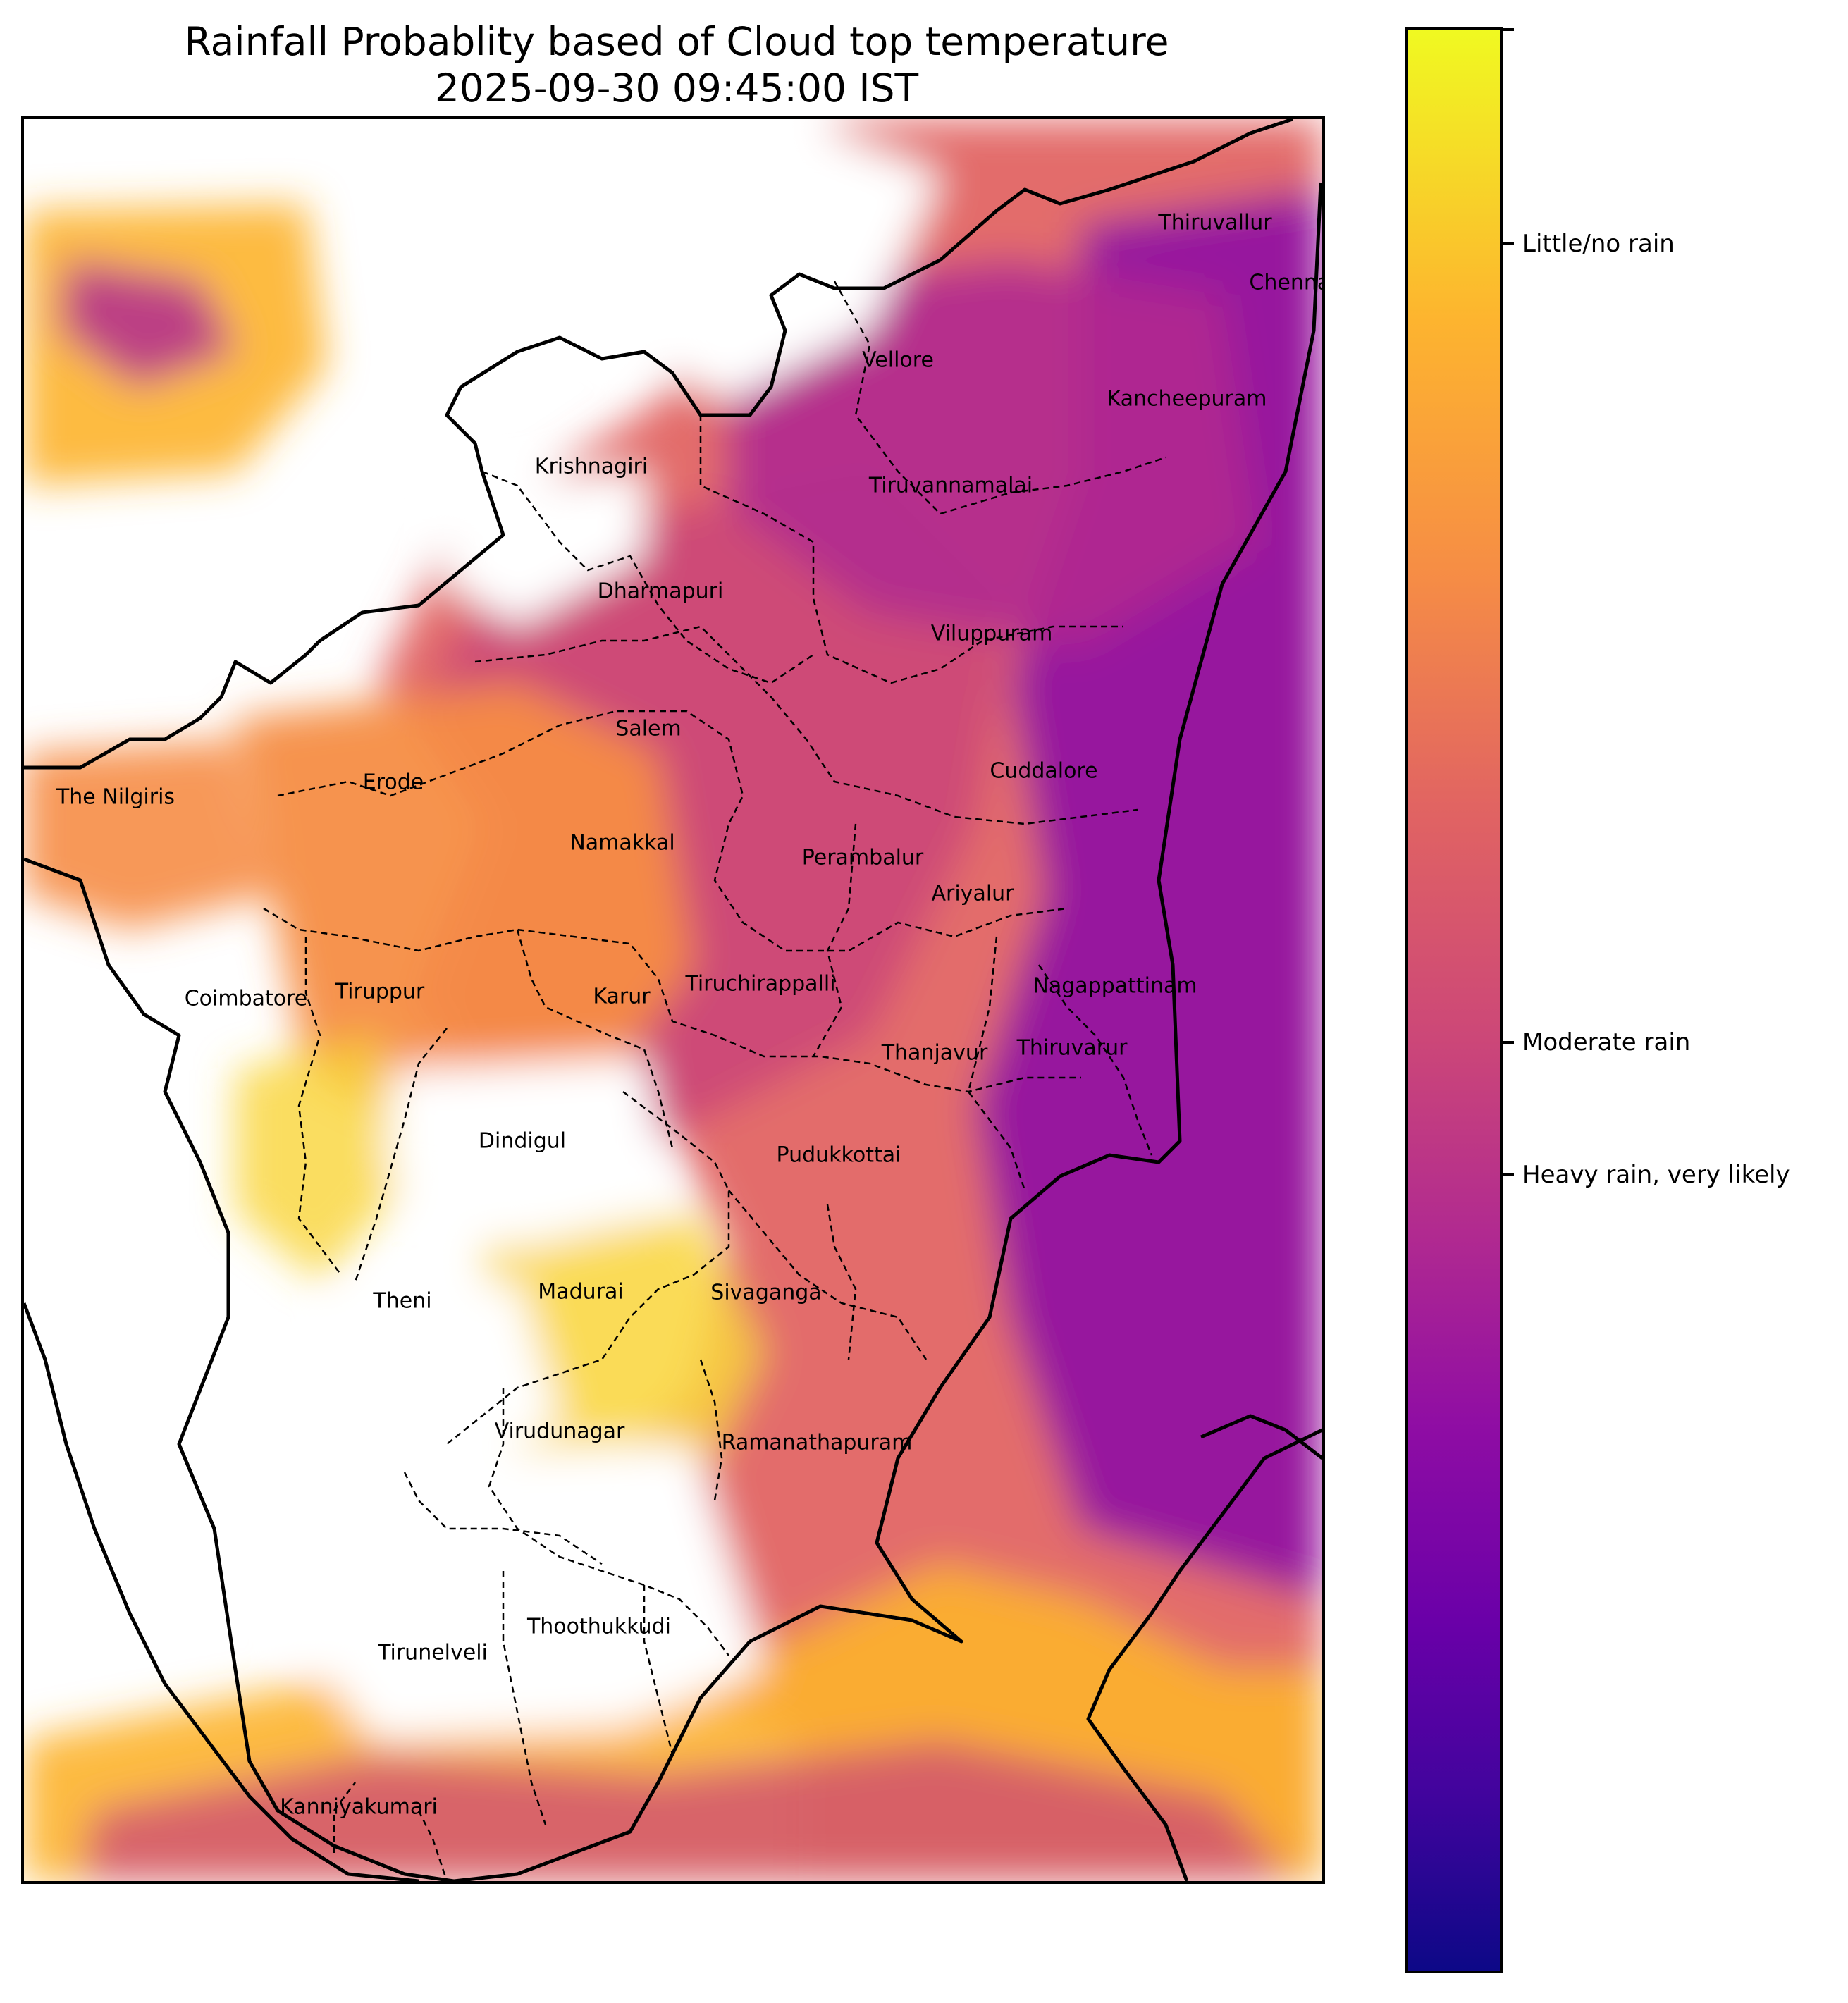 This screenshot has height=2003, width=1848. Describe the element at coordinates (1508, 244) in the screenshot. I see `colorbar-tick-little-no-rain` at that location.